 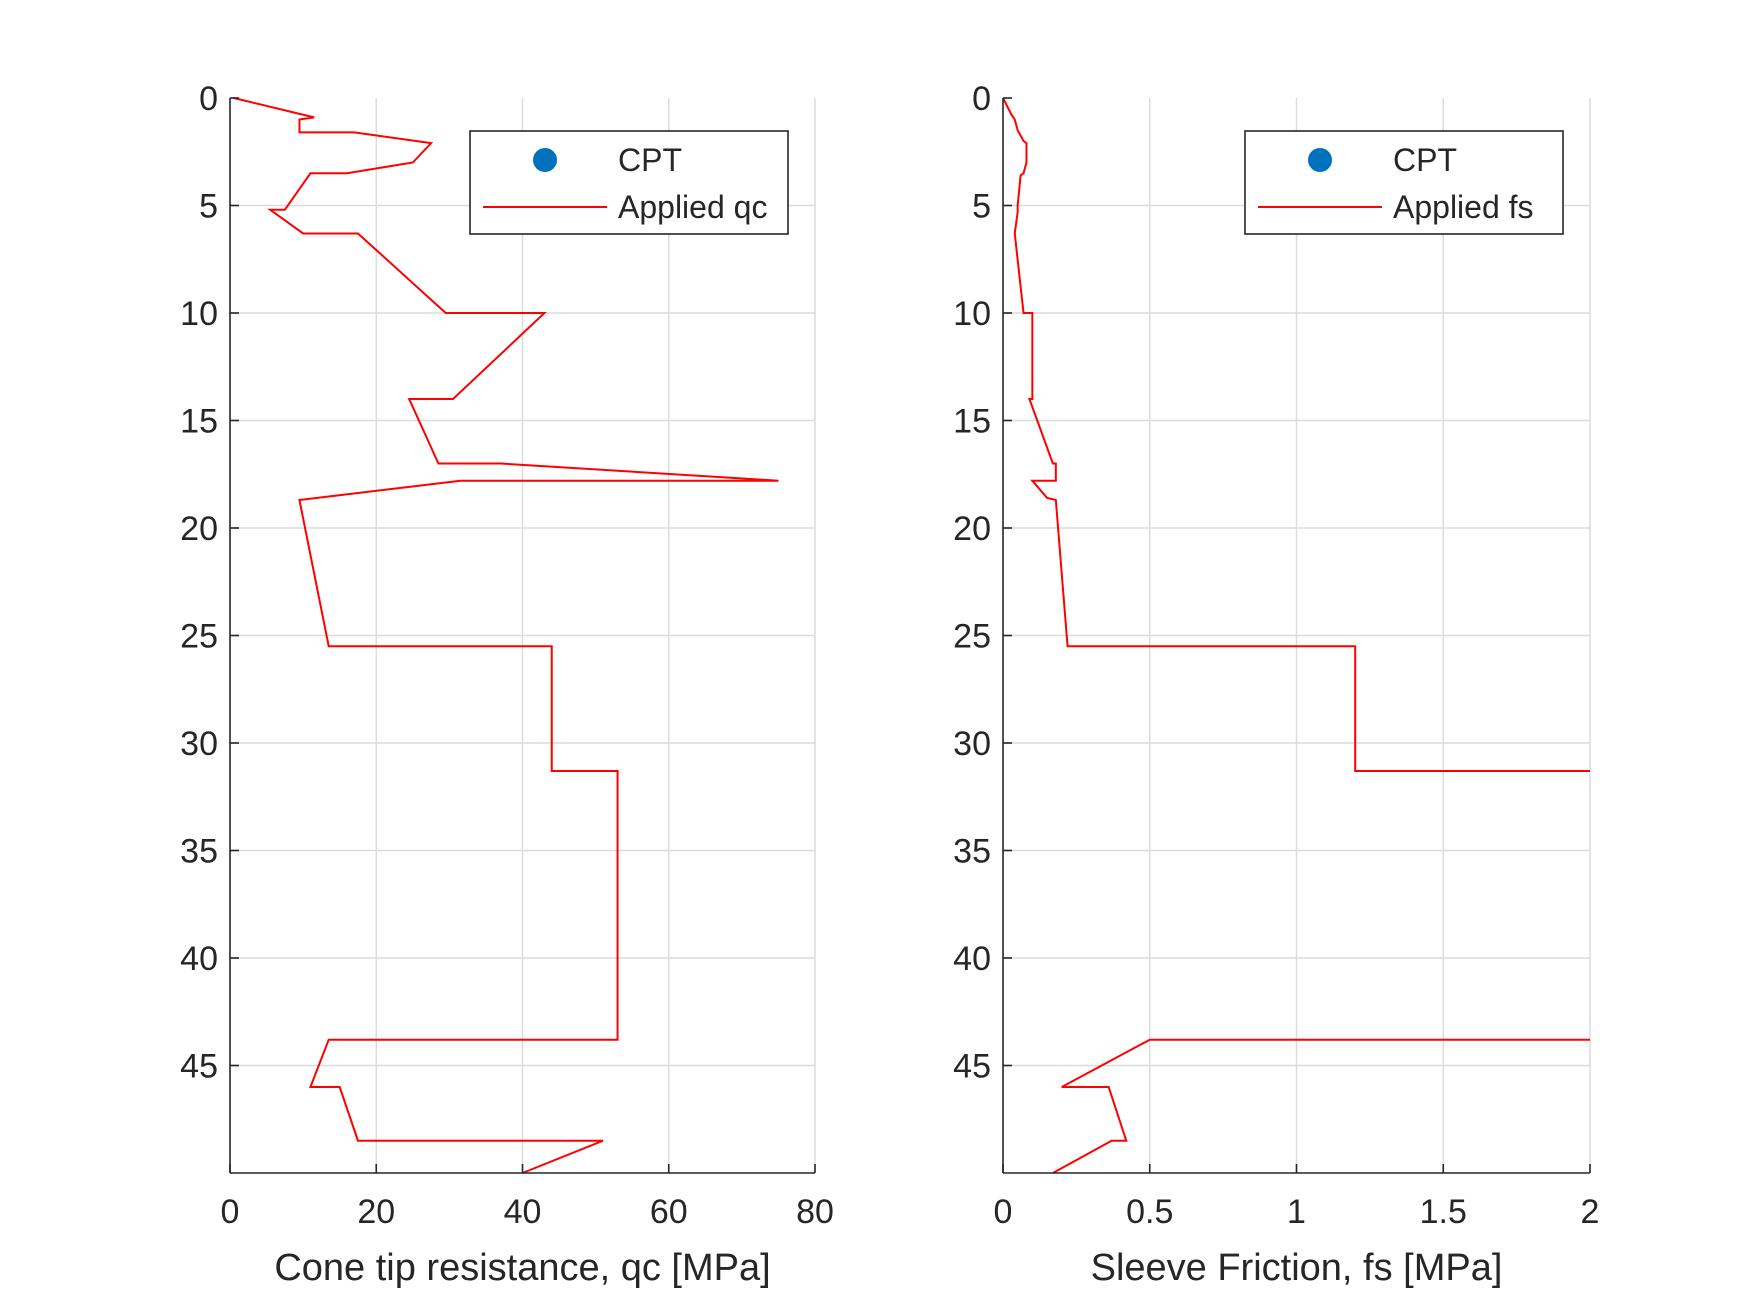 I want to click on qc-y-tick-label: 30, so click(x=199, y=744).